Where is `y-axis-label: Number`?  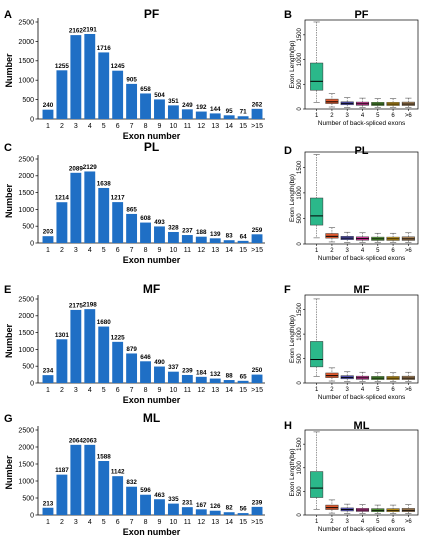 y-axis-label: Number is located at coordinates (9, 70).